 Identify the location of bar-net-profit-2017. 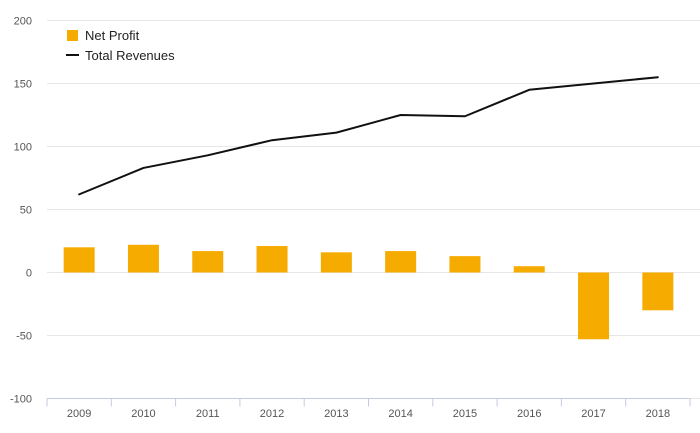
(594, 306).